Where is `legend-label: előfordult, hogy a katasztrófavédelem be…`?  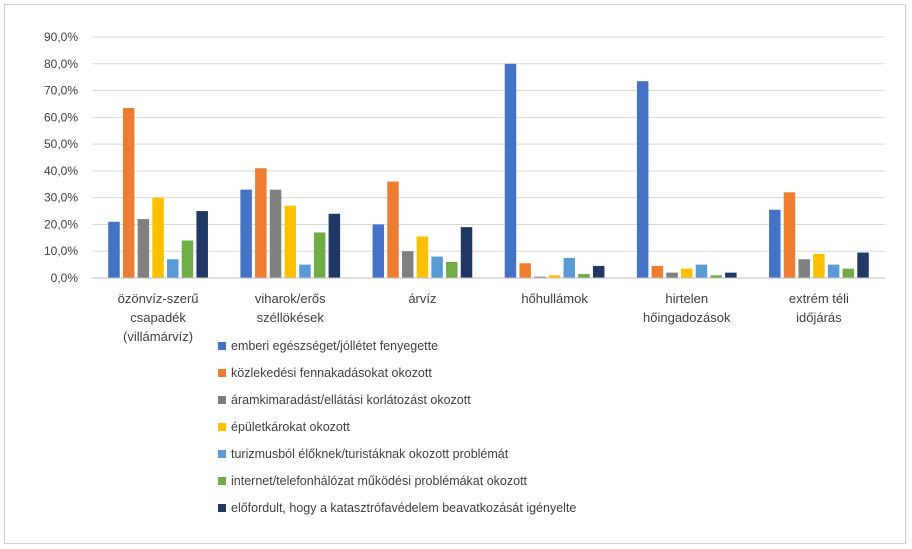 legend-label: előfordult, hogy a katasztrófavédelem be… is located at coordinates (403, 508).